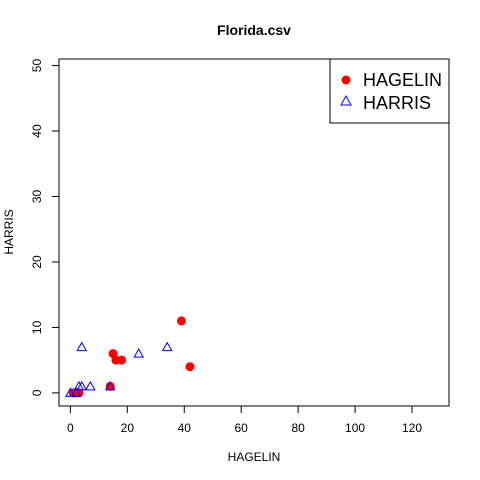  I want to click on x-tick-label: 80, so click(298, 428).